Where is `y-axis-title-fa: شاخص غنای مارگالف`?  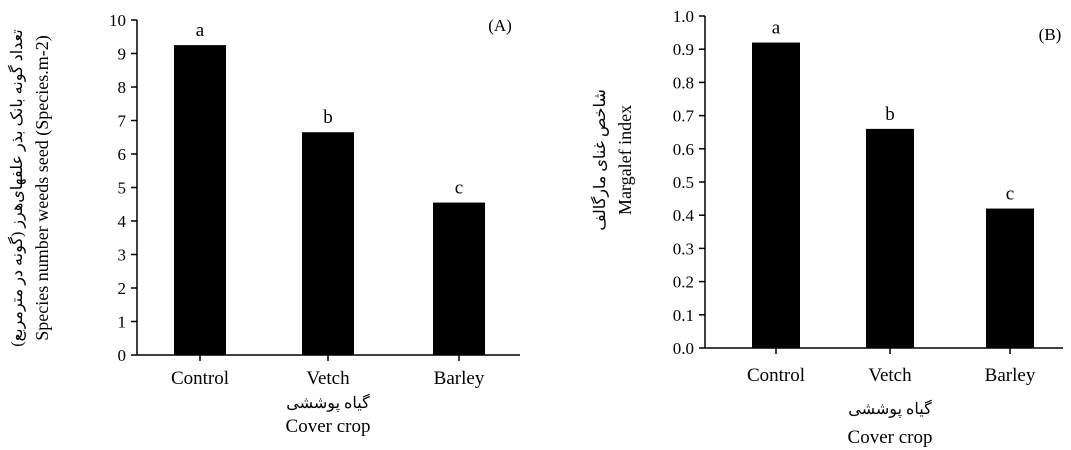 y-axis-title-fa: شاخص غنای مارگالف is located at coordinates (599, 159).